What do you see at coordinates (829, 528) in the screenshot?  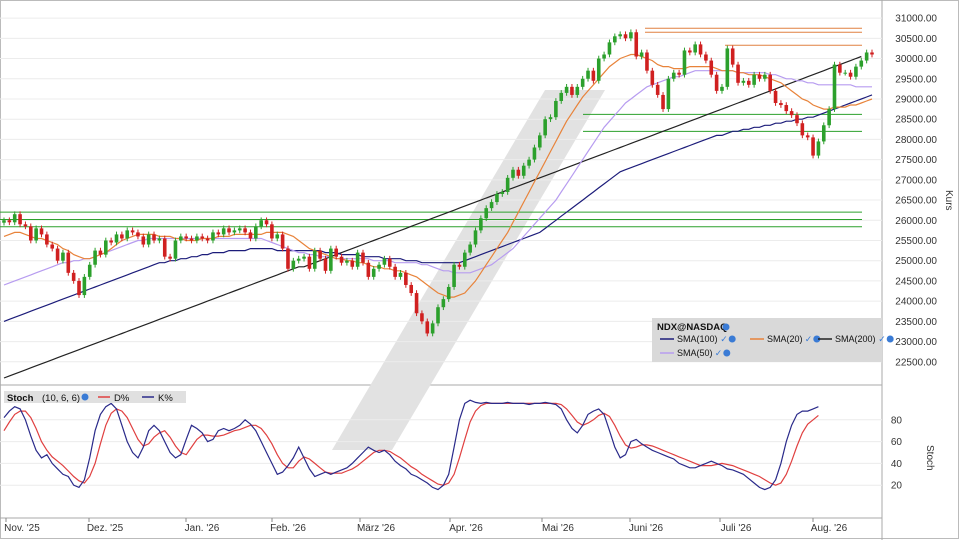 I see `x-tick-label: Aug. '26` at bounding box center [829, 528].